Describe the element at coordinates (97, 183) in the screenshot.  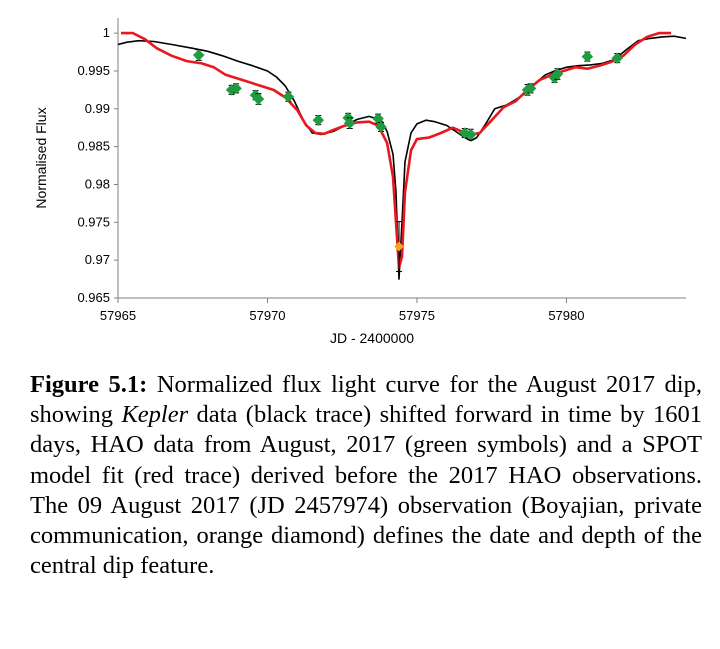
I see `y-tick-label: 0.98` at that location.